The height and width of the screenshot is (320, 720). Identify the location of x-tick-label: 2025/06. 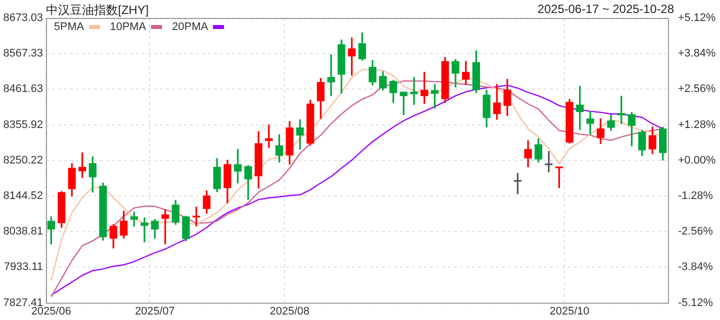
(51, 311).